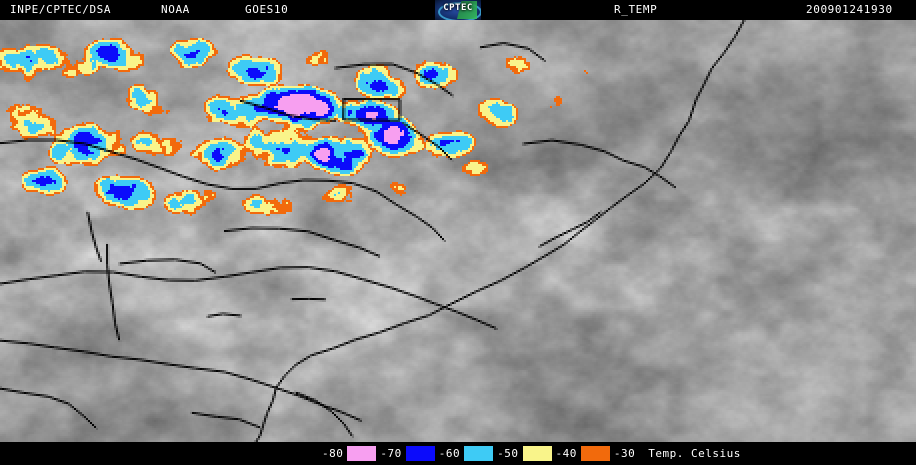 The image size is (916, 465). I want to click on swatch-blue, so click(420, 453).